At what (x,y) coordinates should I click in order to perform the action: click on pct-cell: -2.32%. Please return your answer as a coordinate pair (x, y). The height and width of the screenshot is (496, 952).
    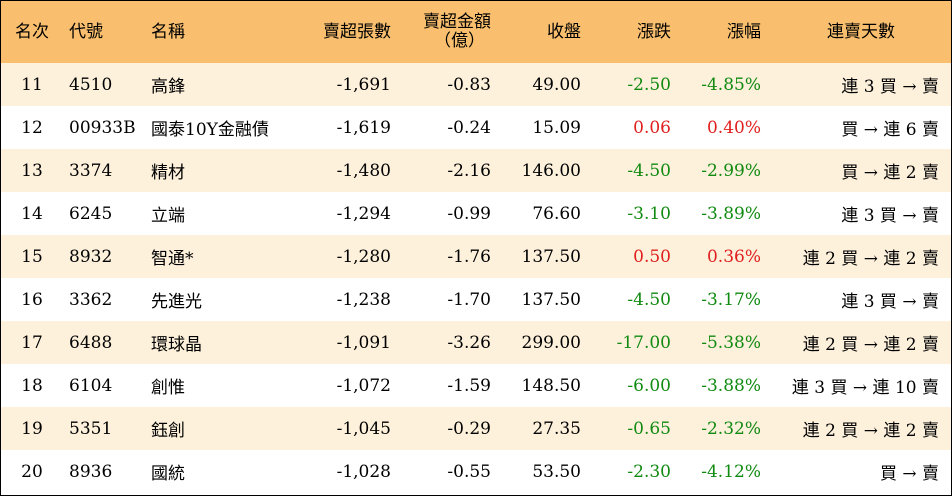
    Looking at the image, I should click on (731, 428).